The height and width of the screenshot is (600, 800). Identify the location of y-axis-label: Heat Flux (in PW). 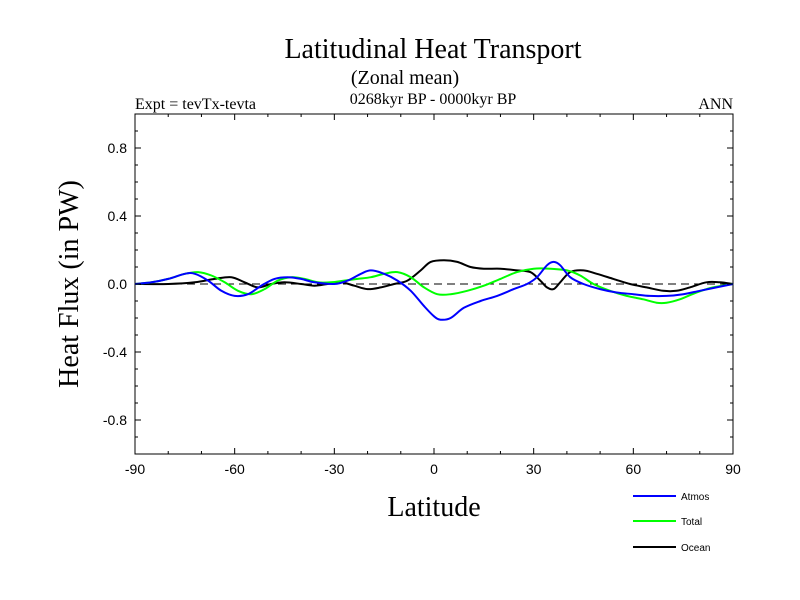
(69, 284).